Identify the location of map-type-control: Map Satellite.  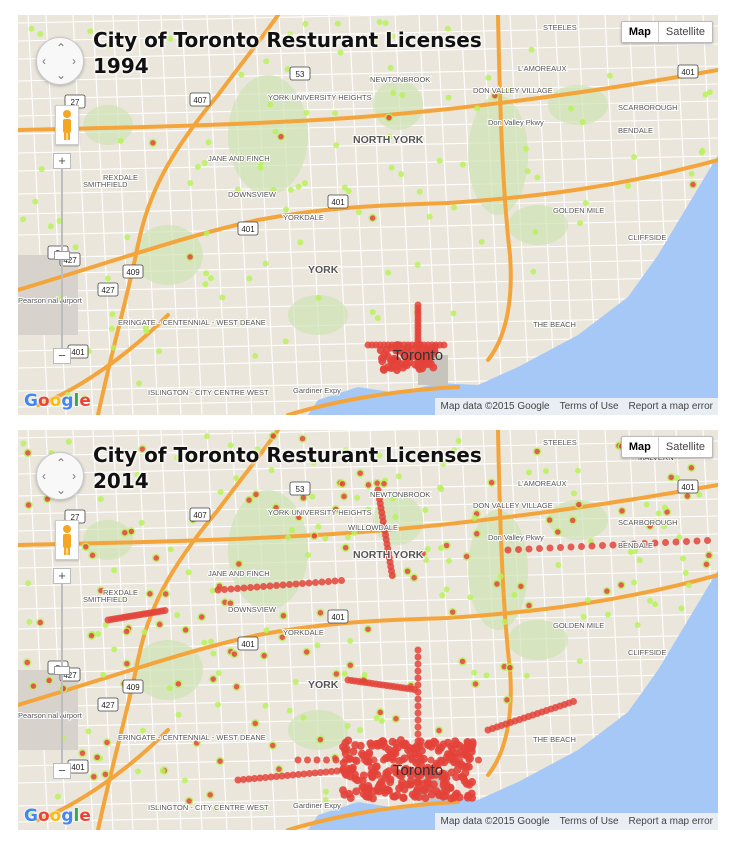
(666, 447).